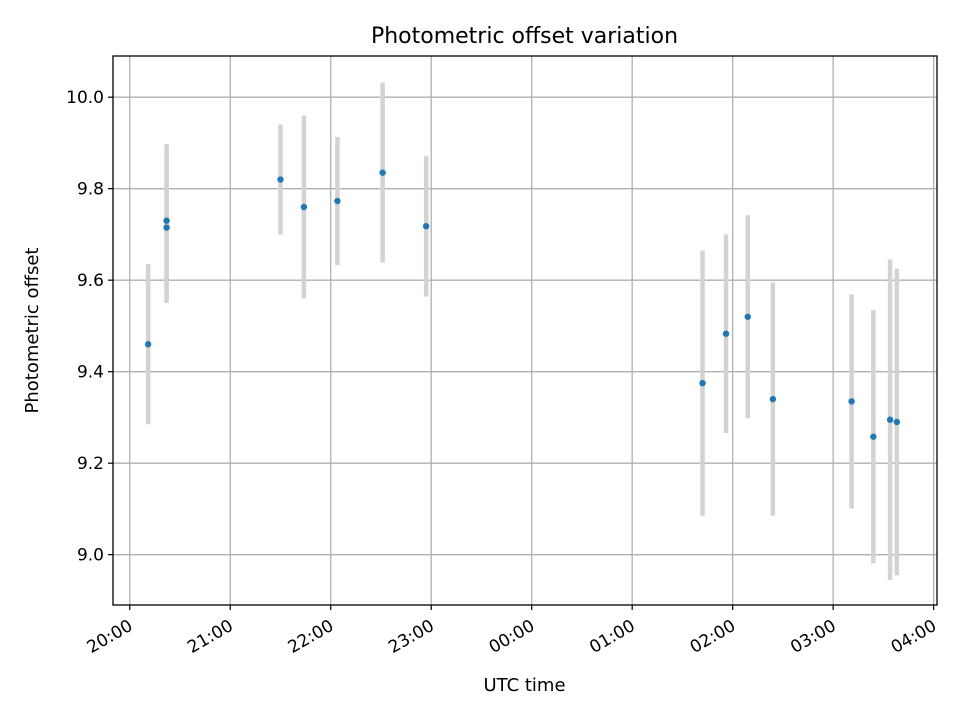 Image resolution: width=960 pixels, height=720 pixels. I want to click on x-tick-label: 22:00, so click(311, 637).